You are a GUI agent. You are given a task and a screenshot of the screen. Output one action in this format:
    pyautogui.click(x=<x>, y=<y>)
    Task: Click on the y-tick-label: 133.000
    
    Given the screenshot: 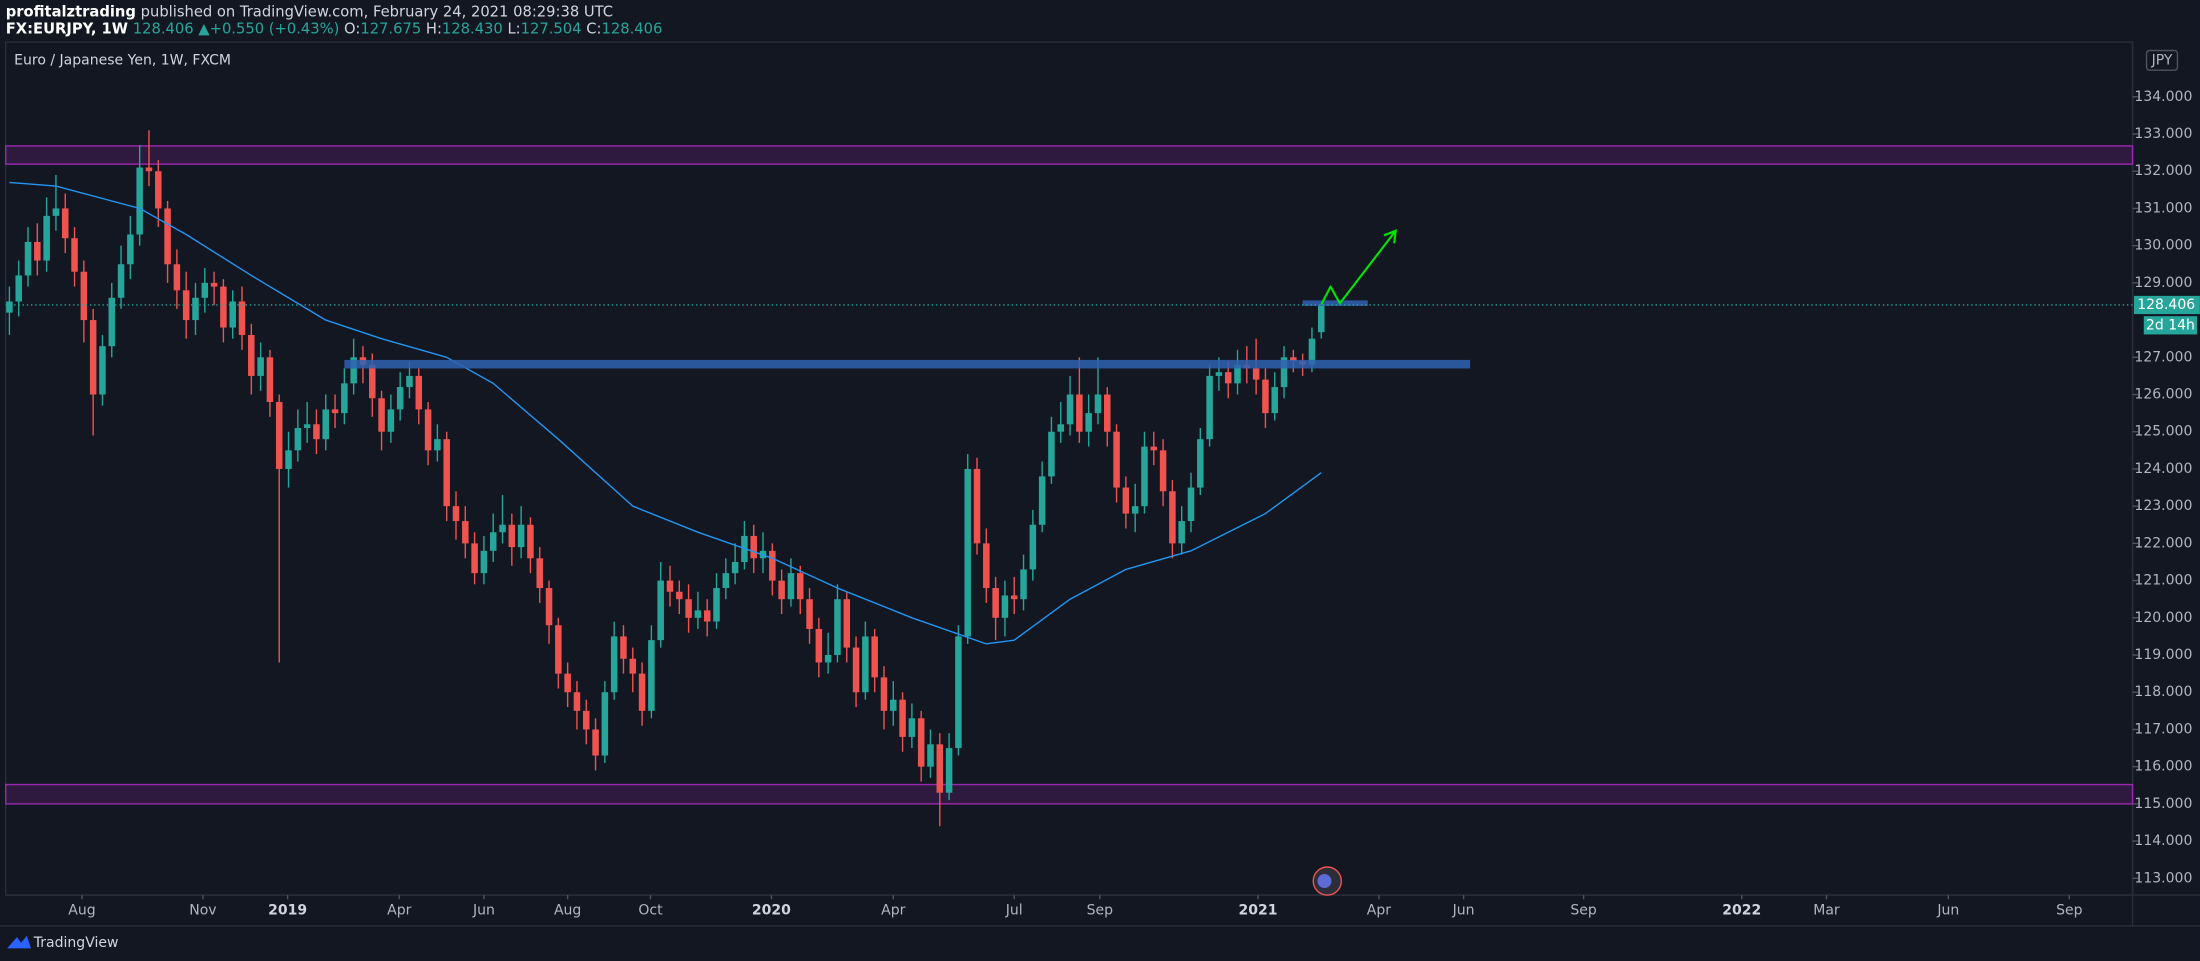 What is the action you would take?
    pyautogui.click(x=2163, y=134)
    